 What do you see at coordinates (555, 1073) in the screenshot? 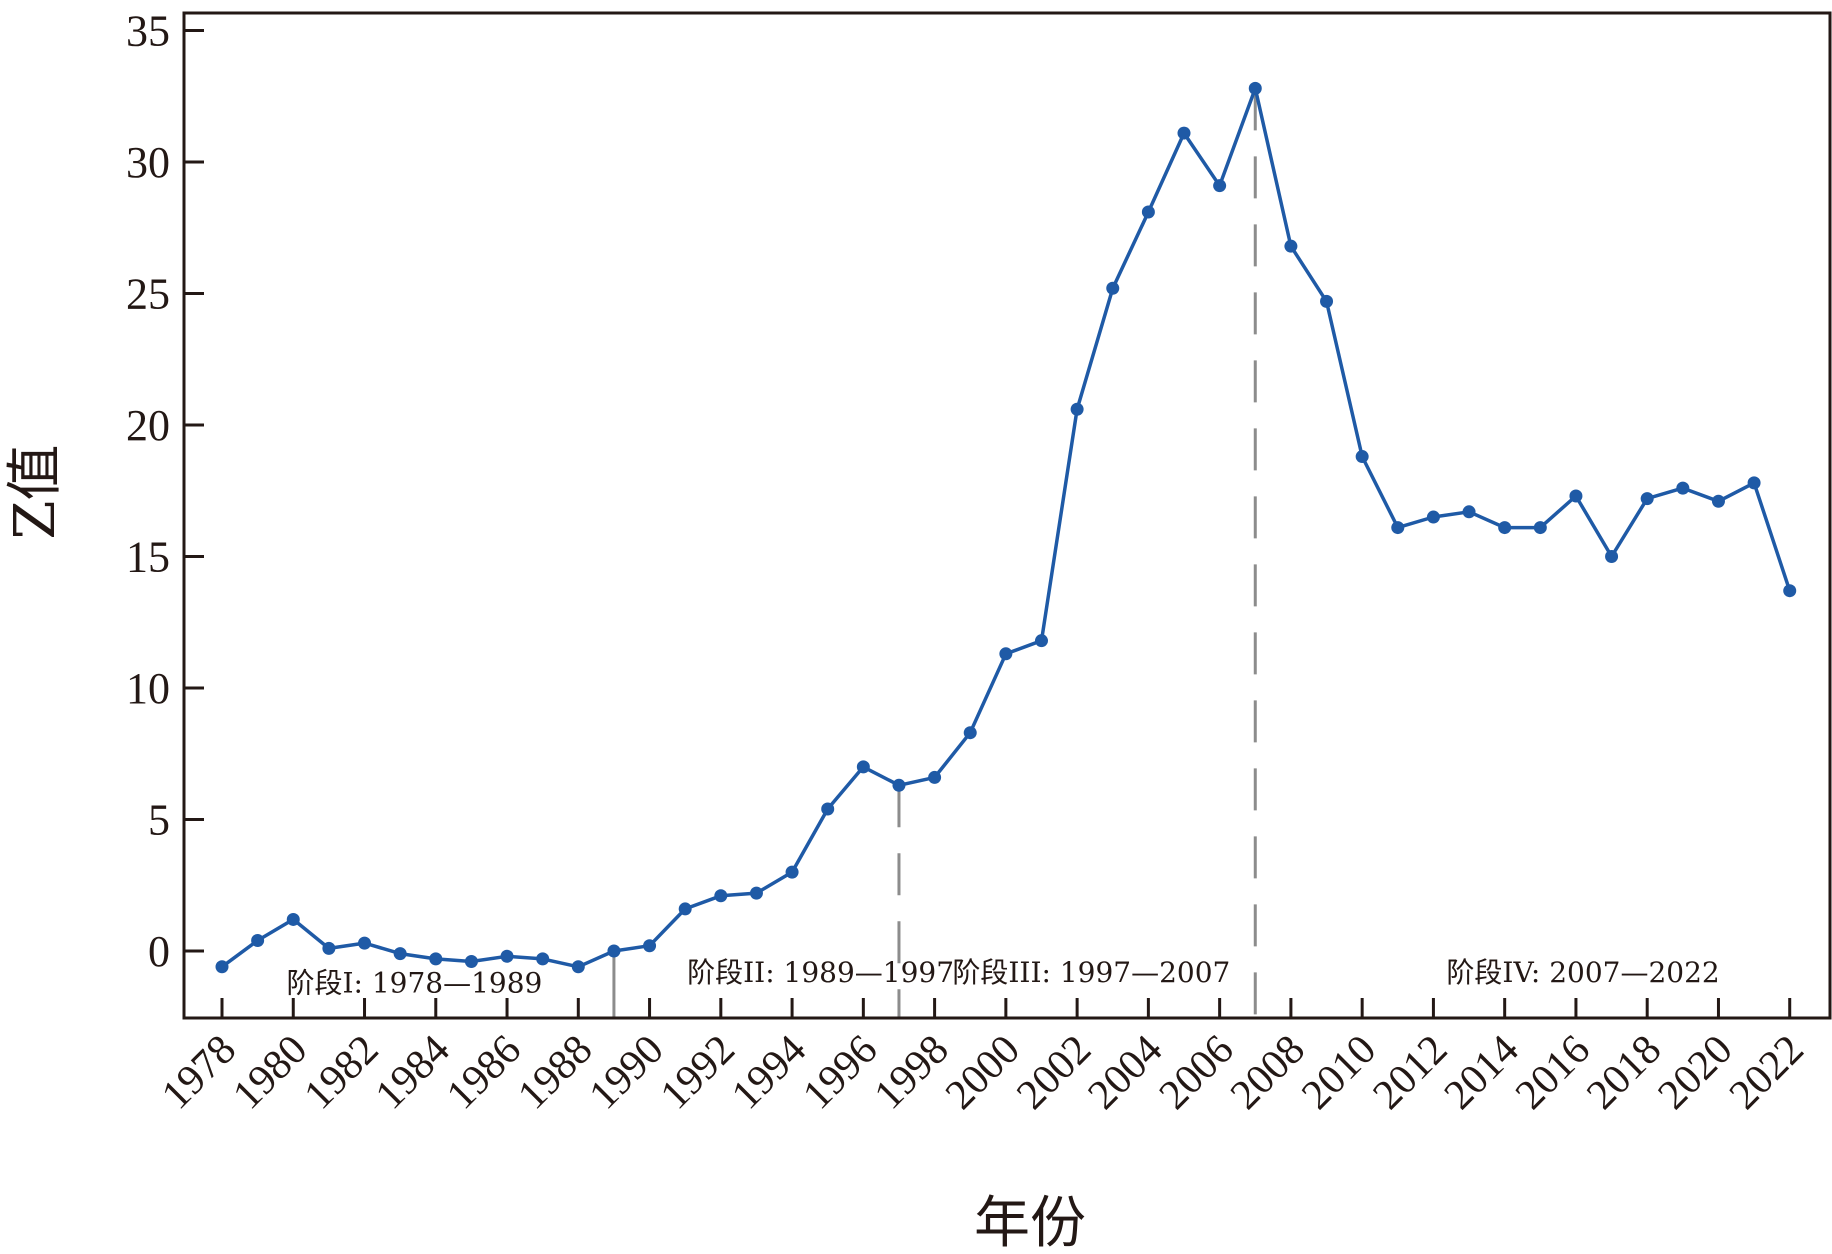
I see `x-tick-label: 1988` at bounding box center [555, 1073].